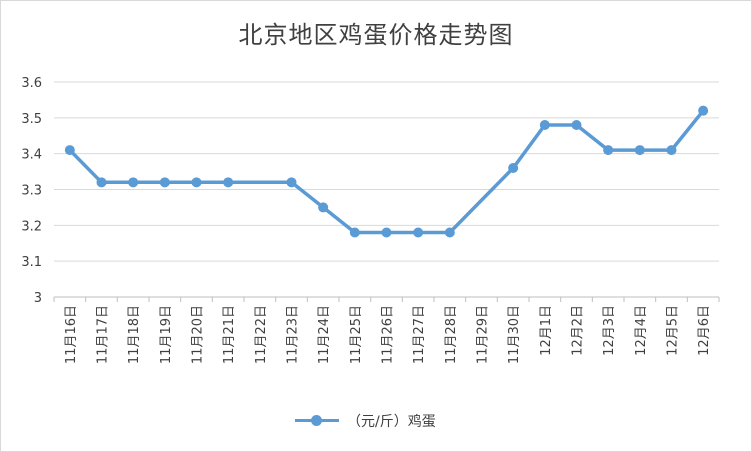 This screenshot has height=452, width=752. I want to click on y-tick-label: 3.2, so click(31, 226).